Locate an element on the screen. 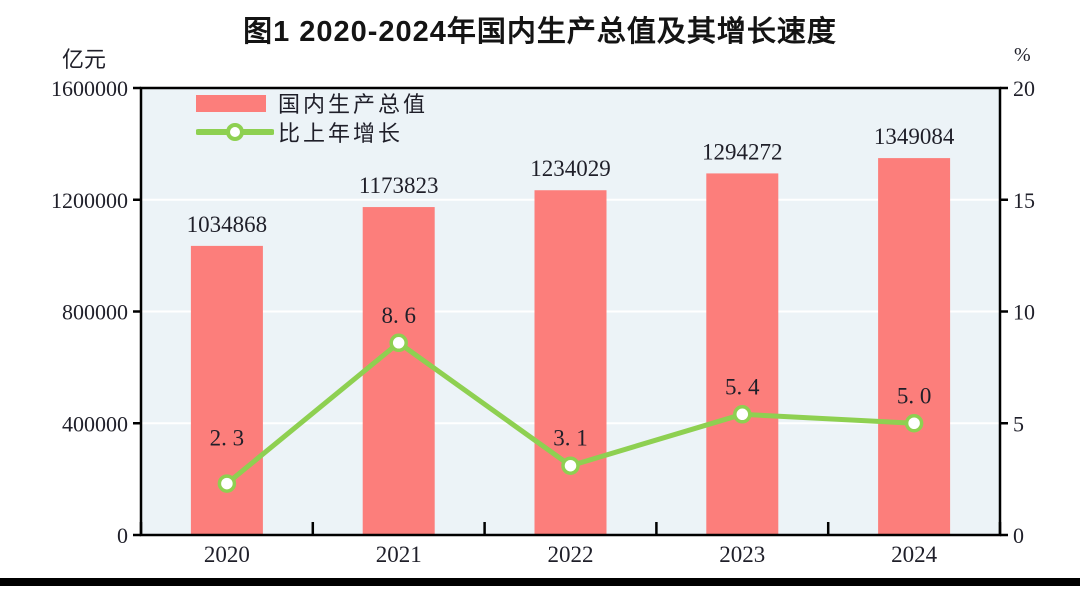  left-axis-tick-label: 800000 is located at coordinates (95, 312).